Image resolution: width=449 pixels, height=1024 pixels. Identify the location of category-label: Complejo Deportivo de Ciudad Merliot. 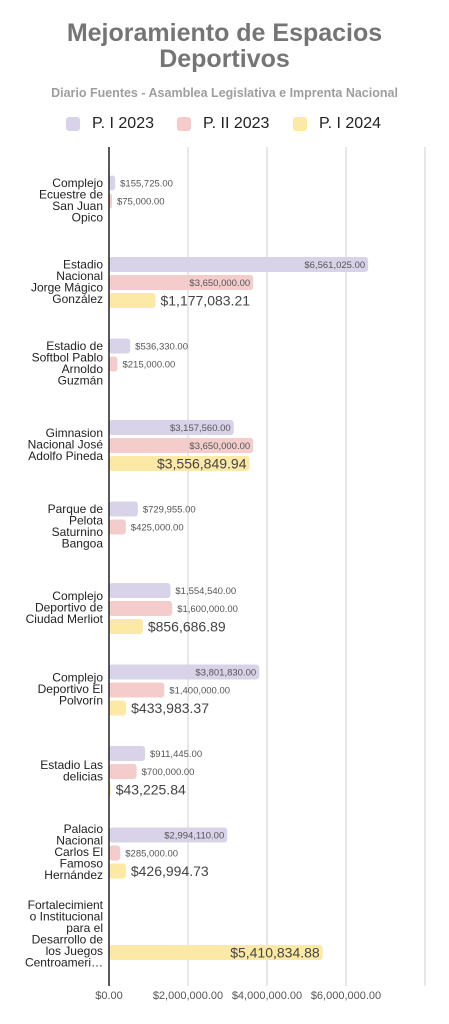
(65, 607).